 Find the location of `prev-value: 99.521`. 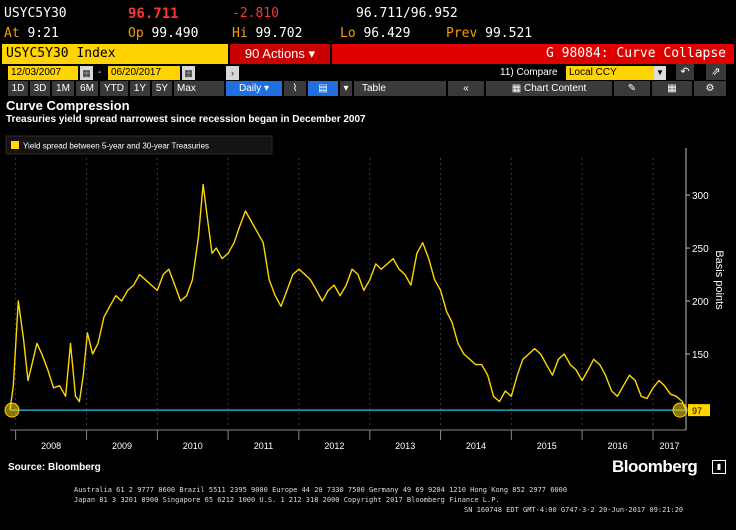

prev-value: 99.521 is located at coordinates (509, 33).